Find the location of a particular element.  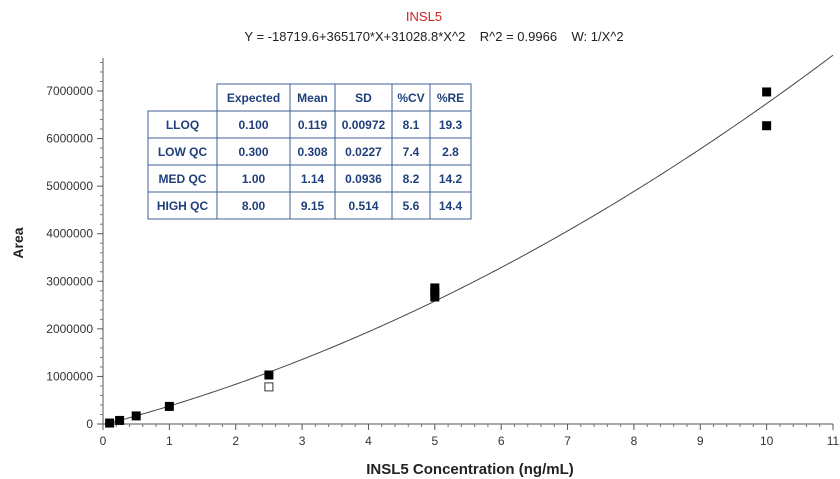

y-tick-label: 1000000 is located at coordinates (69, 376).